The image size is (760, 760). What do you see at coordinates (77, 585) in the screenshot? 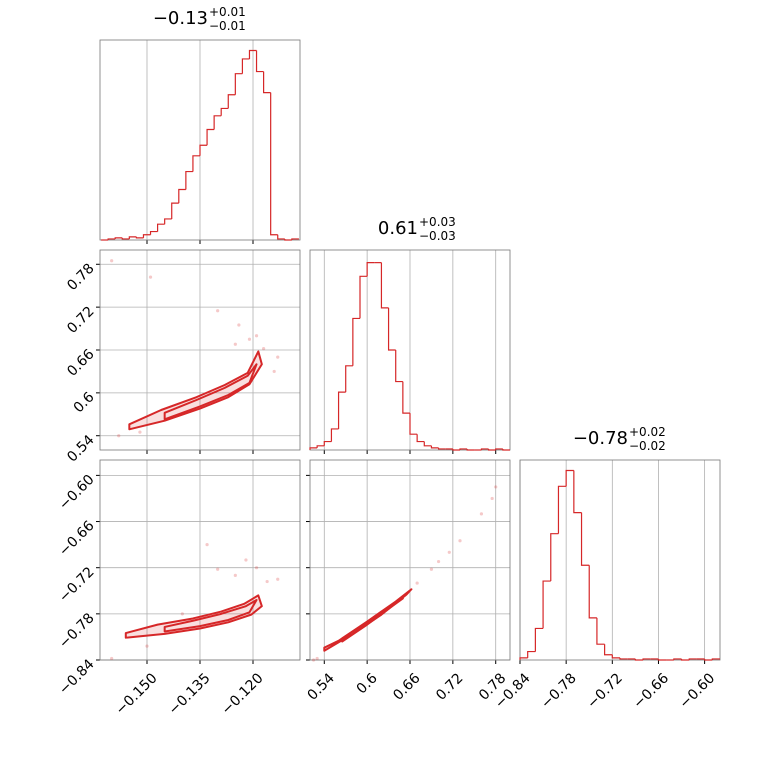
I see `y-tick-label: −0.72` at bounding box center [77, 585].